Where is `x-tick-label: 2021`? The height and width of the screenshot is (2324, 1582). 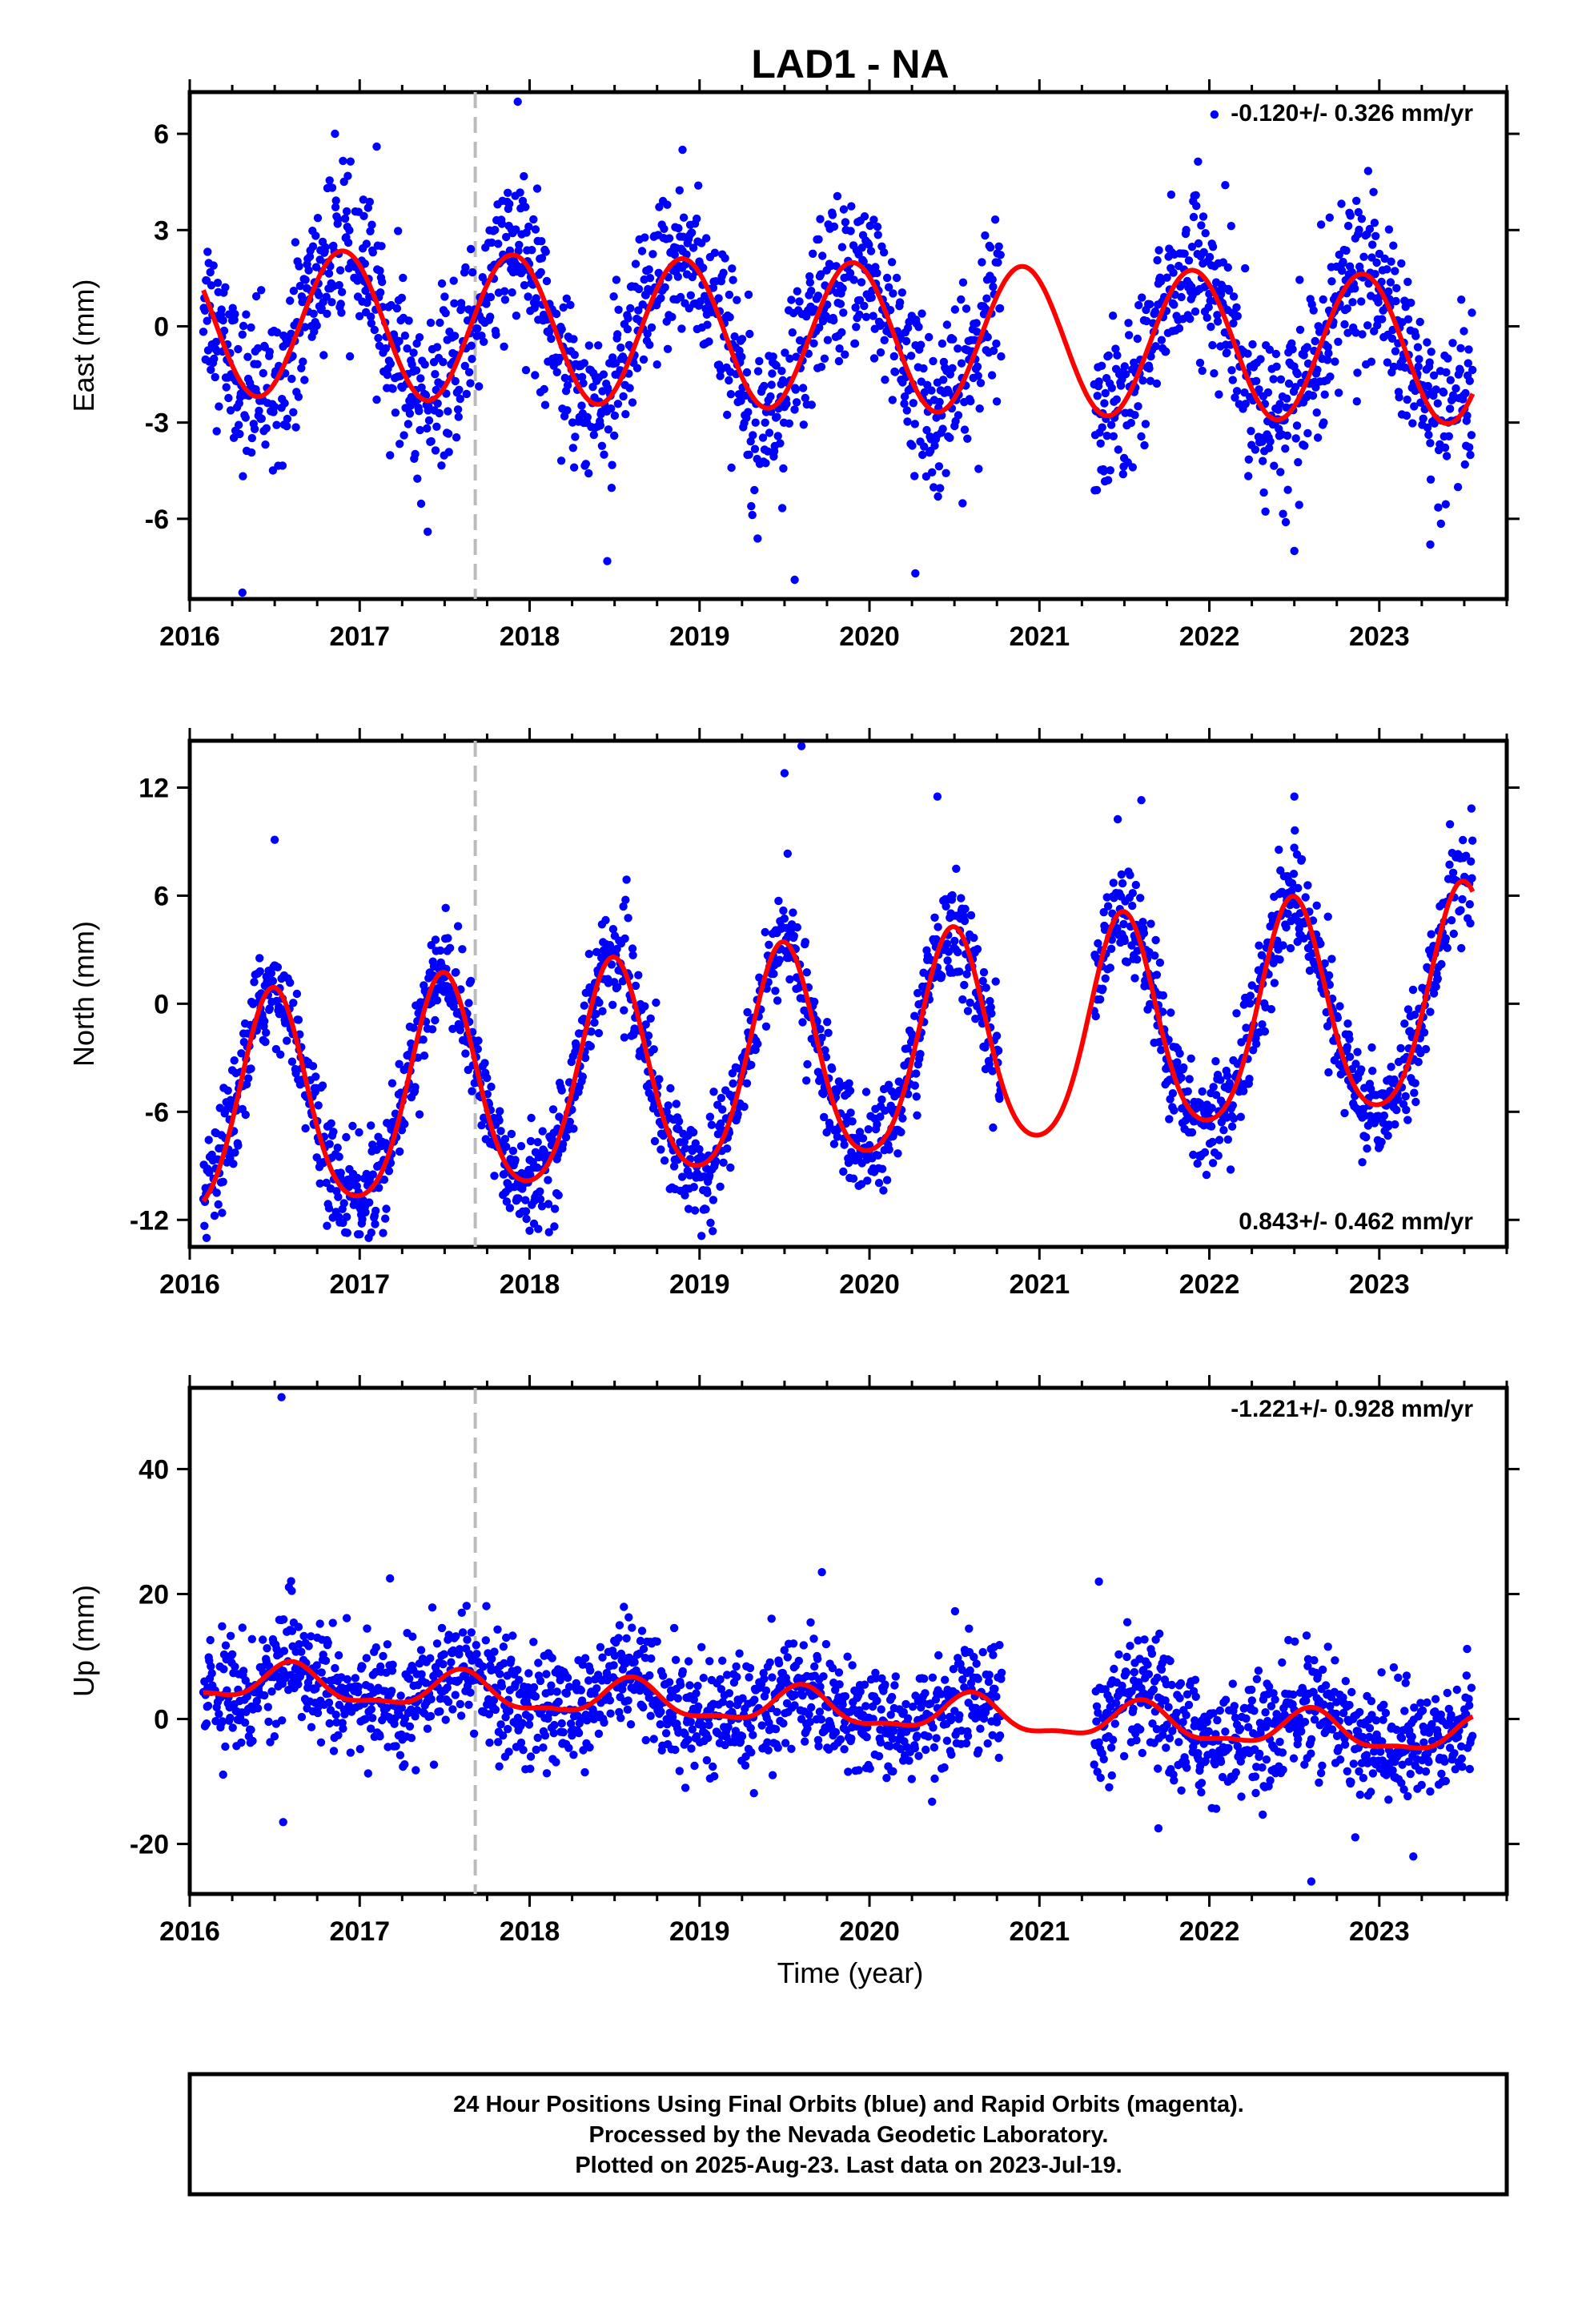 x-tick-label: 2021 is located at coordinates (1039, 1931).